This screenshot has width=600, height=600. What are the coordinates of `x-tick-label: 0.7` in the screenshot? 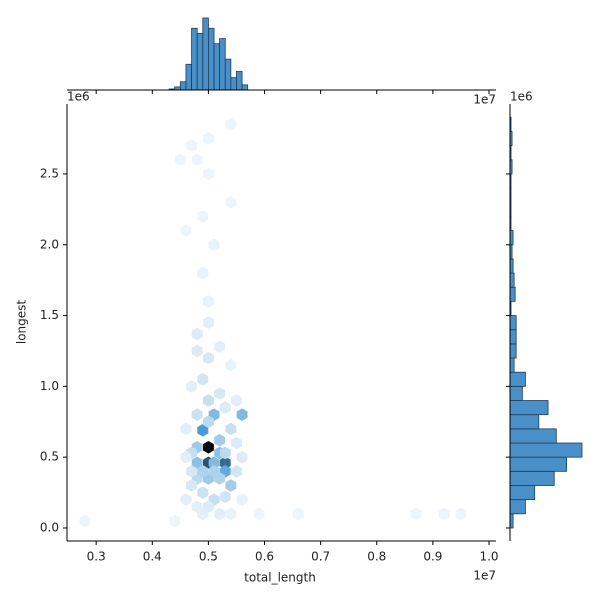 It's located at (320, 557).